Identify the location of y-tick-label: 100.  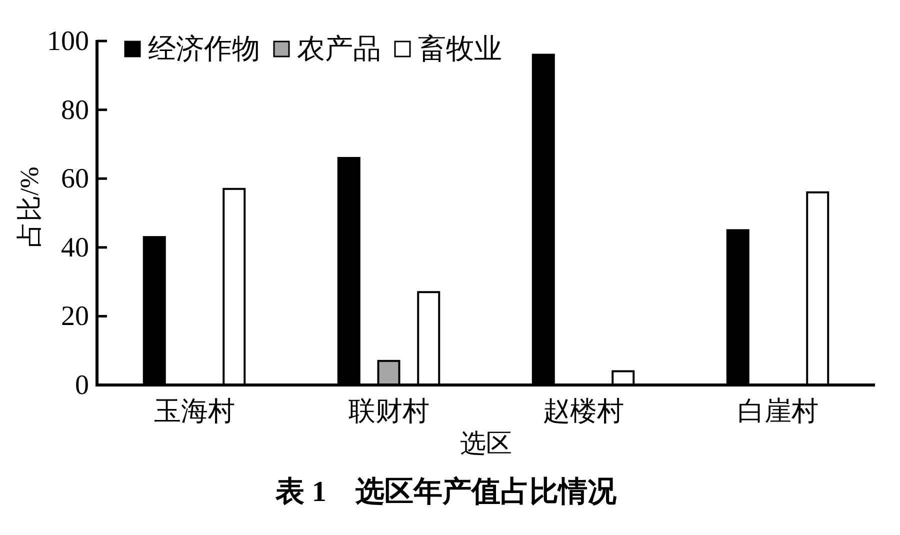
(68, 41).